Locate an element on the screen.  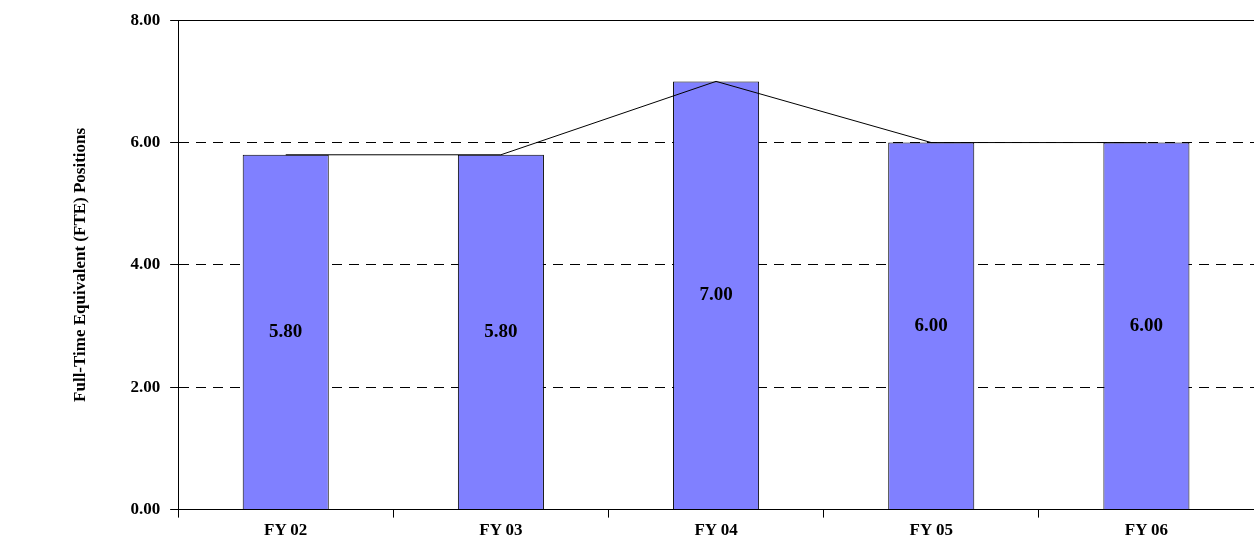
x-tick-label: FY 04 is located at coordinates (716, 530).